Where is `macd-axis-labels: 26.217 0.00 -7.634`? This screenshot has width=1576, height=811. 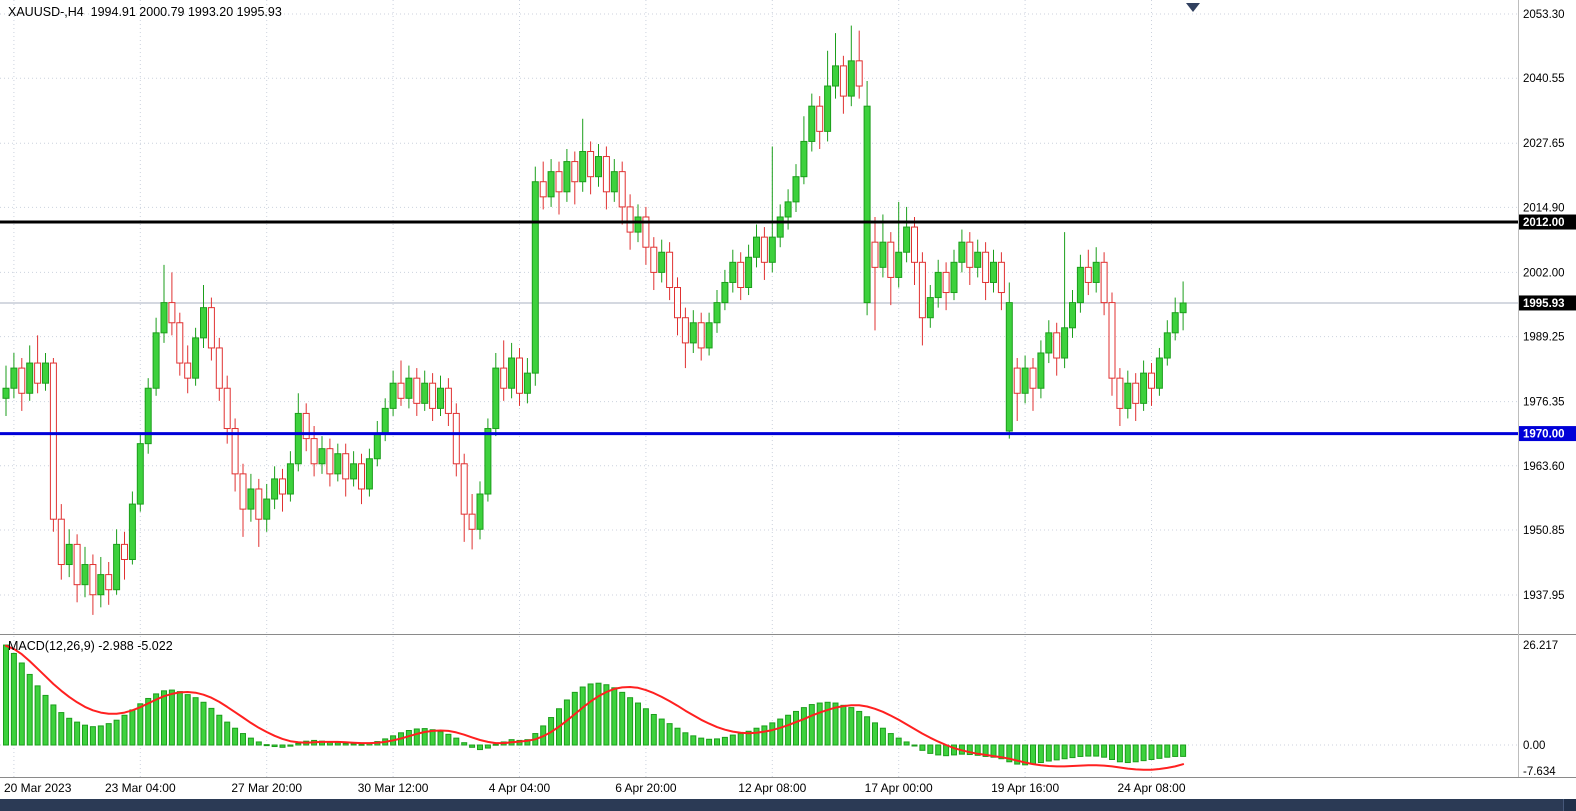 macd-axis-labels: 26.217 0.00 -7.634 is located at coordinates (1540, 709).